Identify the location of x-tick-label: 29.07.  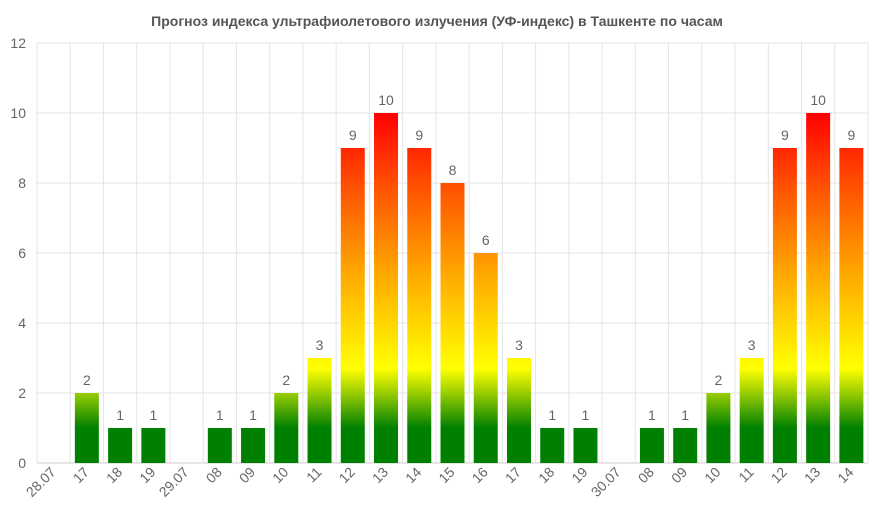
(174, 482).